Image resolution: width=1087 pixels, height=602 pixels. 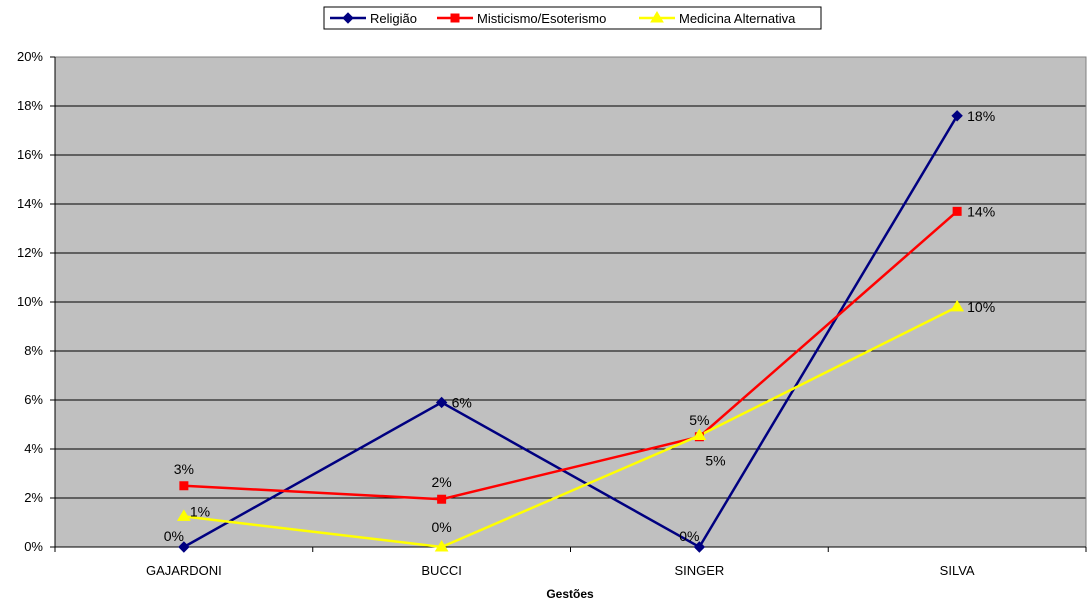 I want to click on x-axis-ticks: GAJARDONI BUCCI SINGER SILVA, so click(x=570, y=562).